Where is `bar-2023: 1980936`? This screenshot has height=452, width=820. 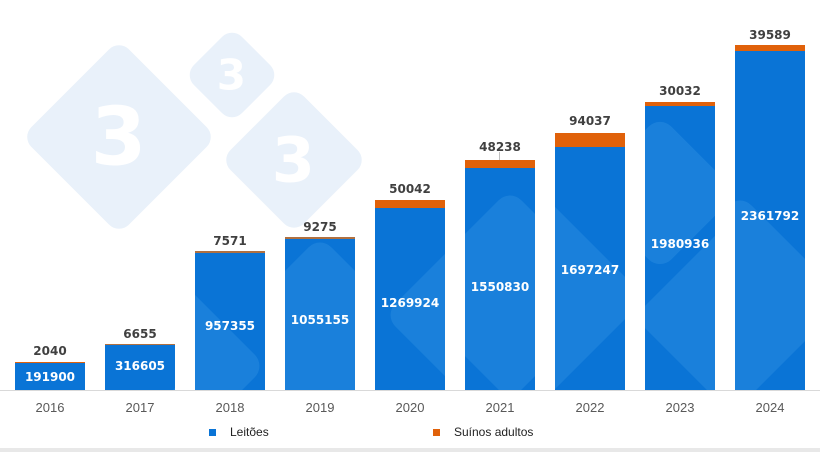
bar-2023: 1980936 is located at coordinates (680, 246).